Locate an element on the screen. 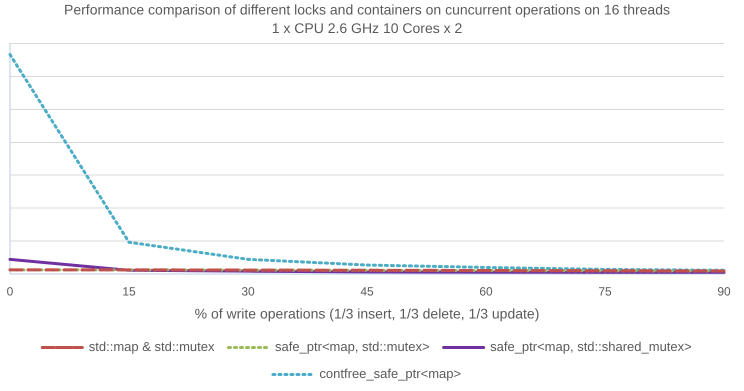 Image resolution: width=744 pixels, height=391 pixels. legend-label: safe_ptr<map, std::shared_mutex> is located at coordinates (591, 346).